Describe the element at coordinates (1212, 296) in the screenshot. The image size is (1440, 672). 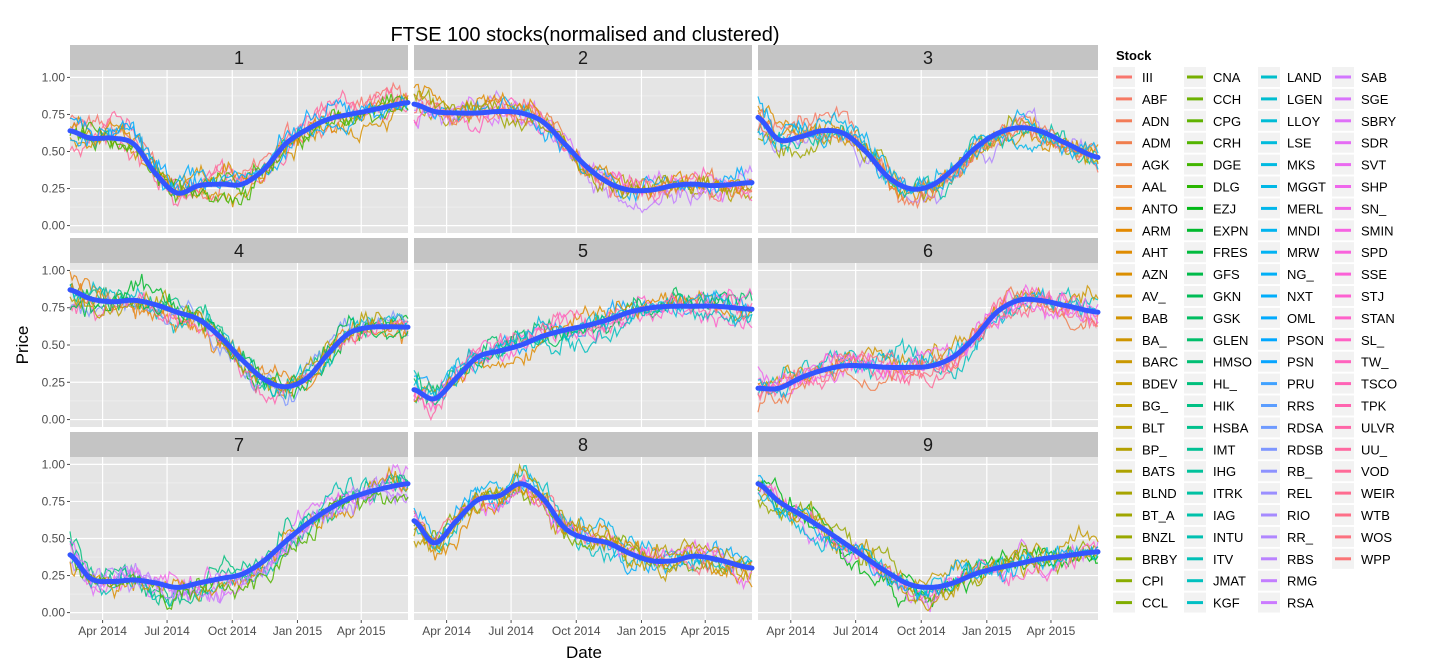
I see `legend-item: GKN` at that location.